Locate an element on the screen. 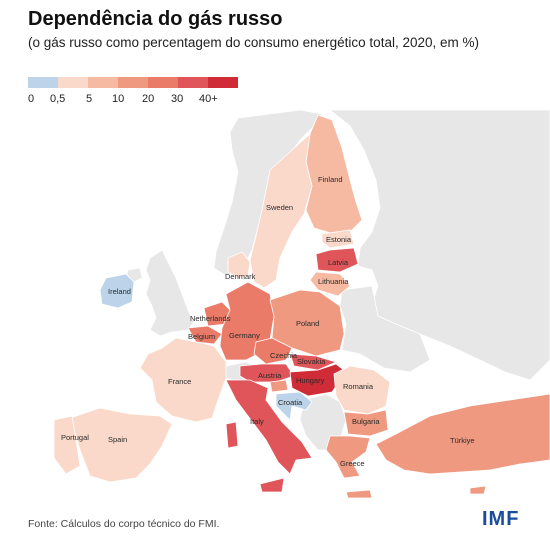 Image resolution: width=550 pixels, height=550 pixels. label-sweden: Sweden is located at coordinates (279, 207).